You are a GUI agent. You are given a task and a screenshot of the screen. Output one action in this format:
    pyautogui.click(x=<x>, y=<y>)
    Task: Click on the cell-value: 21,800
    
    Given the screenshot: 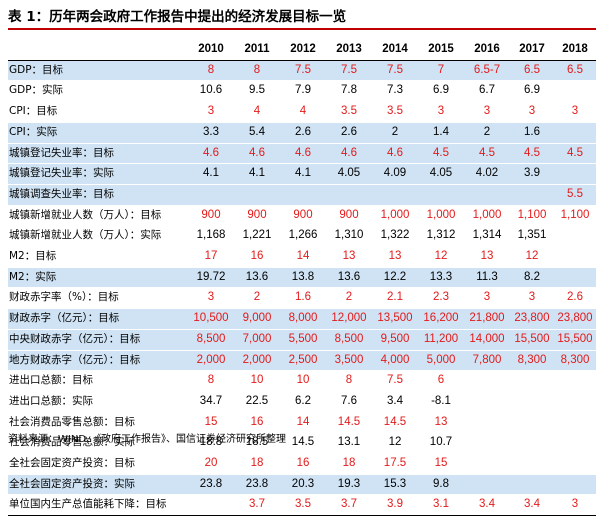 What is the action you would take?
    pyautogui.click(x=487, y=319)
    